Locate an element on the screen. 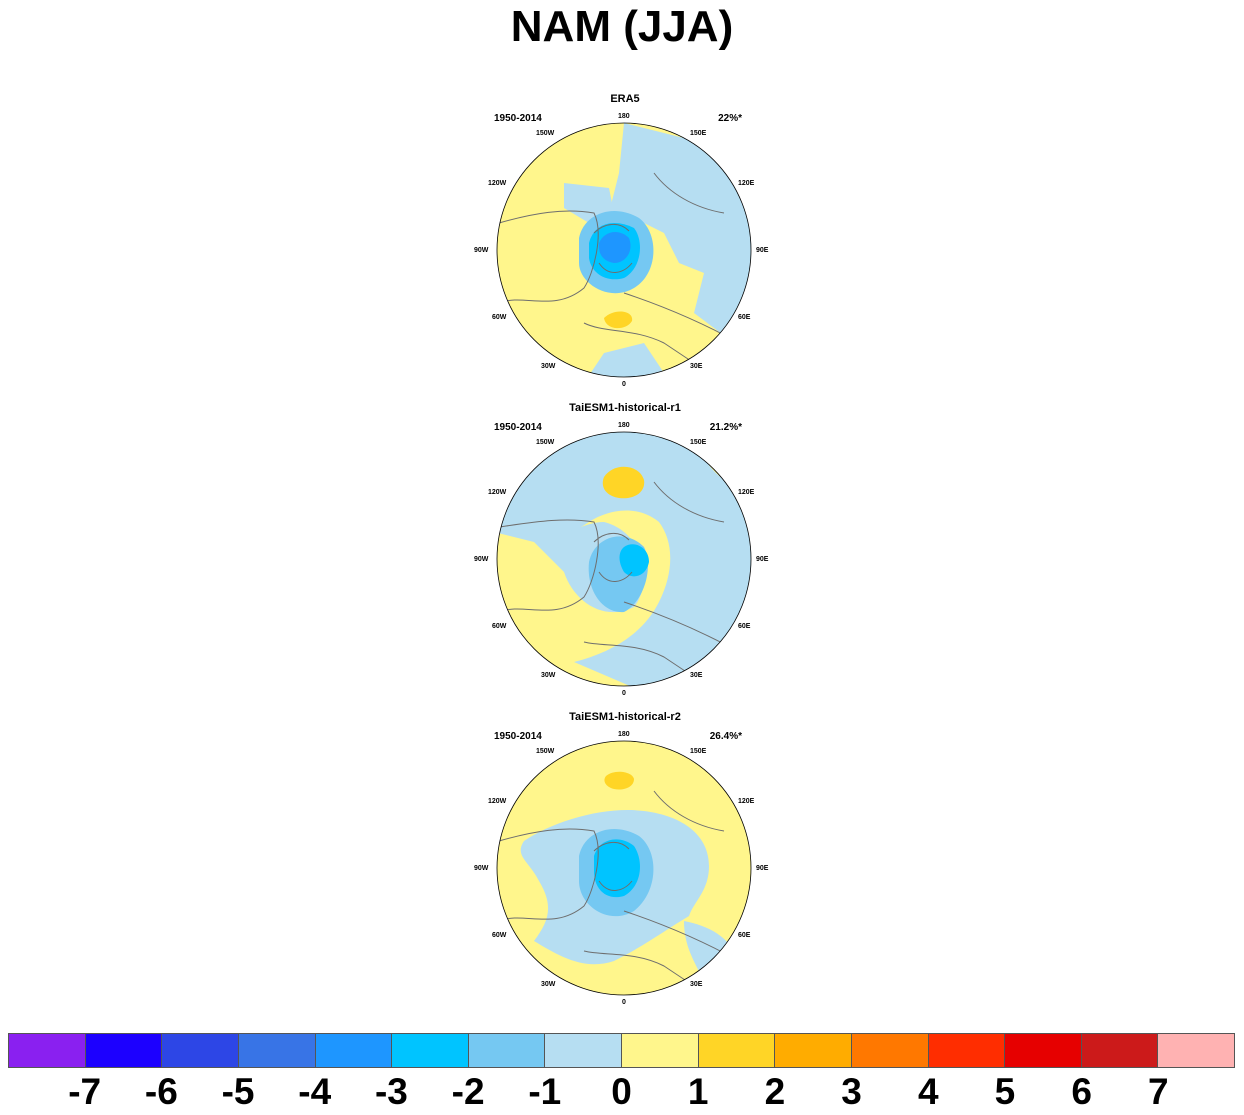  figure-title: NAM (JJA) is located at coordinates (622, 26).